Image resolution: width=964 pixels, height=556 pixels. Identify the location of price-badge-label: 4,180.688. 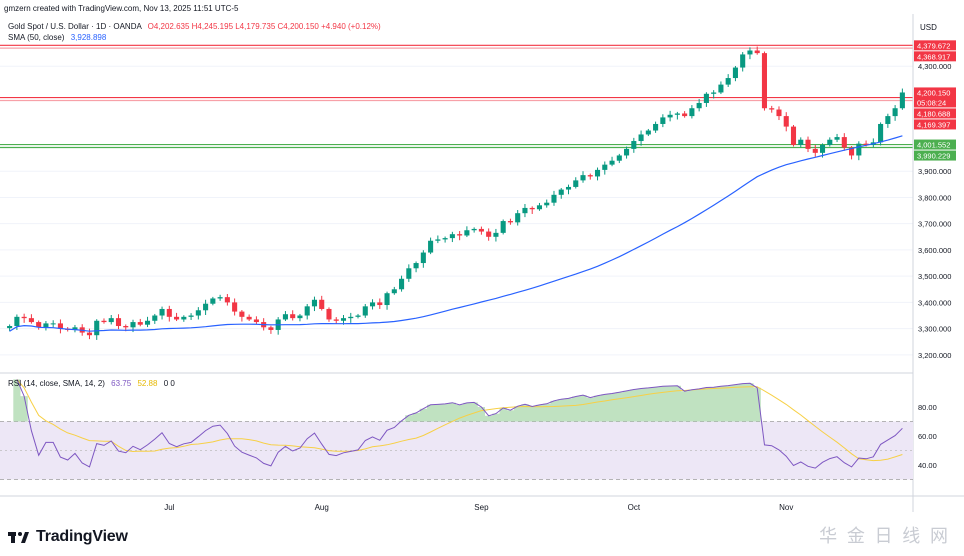
(933, 113).